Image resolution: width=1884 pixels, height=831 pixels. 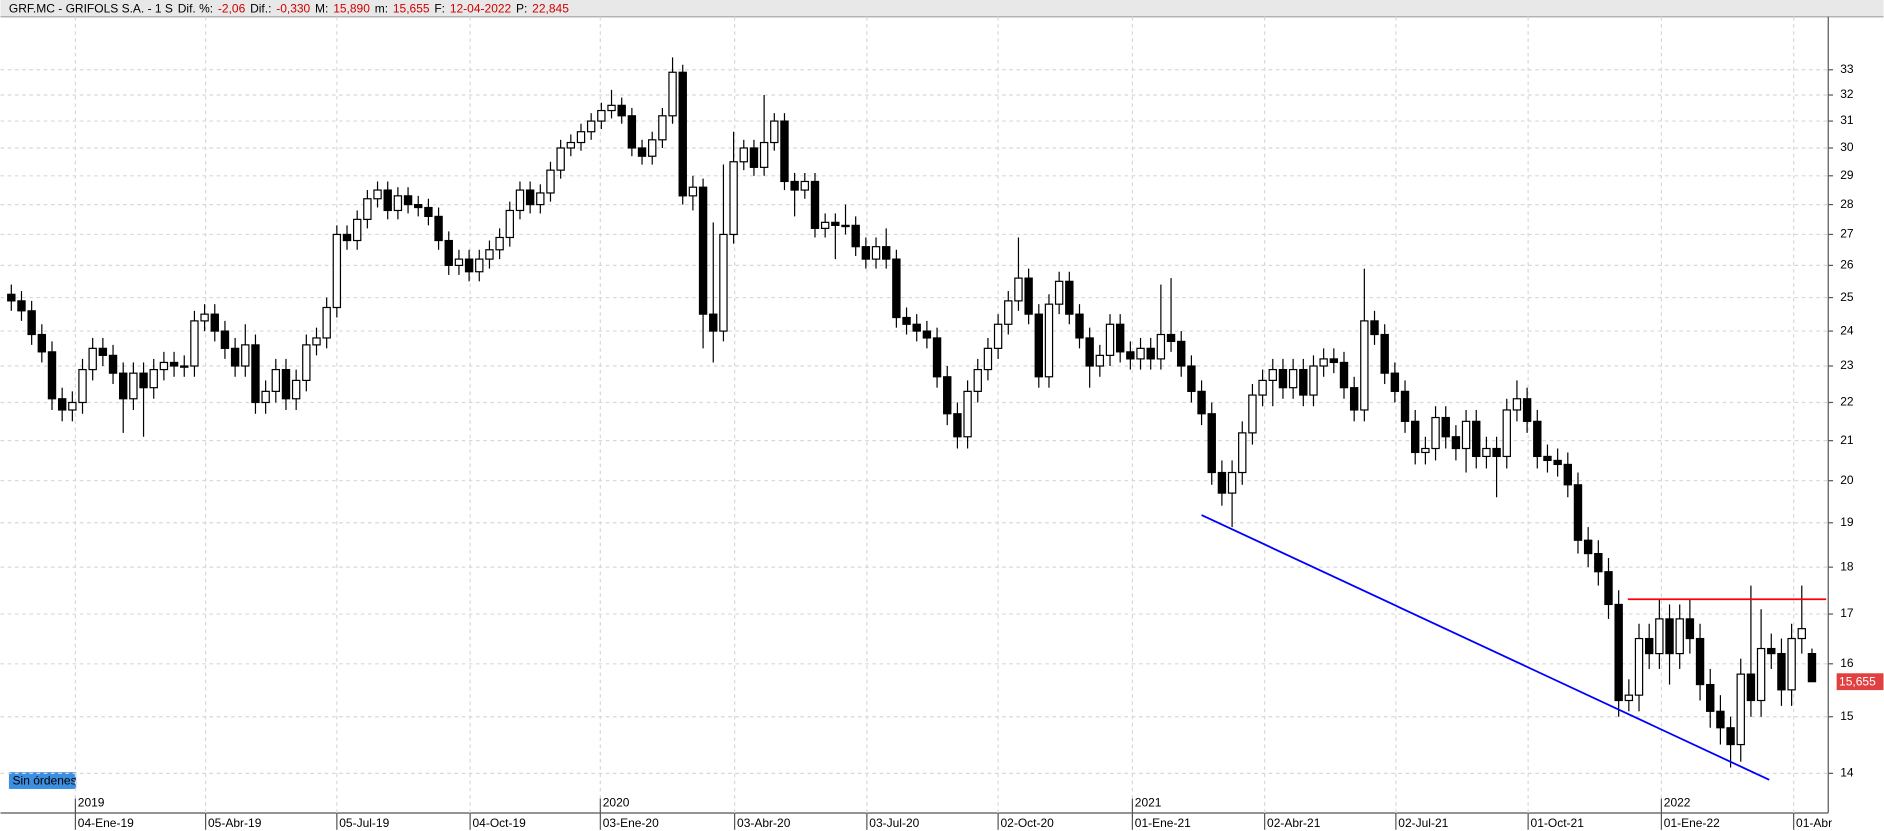 What do you see at coordinates (1847, 175) in the screenshot?
I see `y-tick-label: 29` at bounding box center [1847, 175].